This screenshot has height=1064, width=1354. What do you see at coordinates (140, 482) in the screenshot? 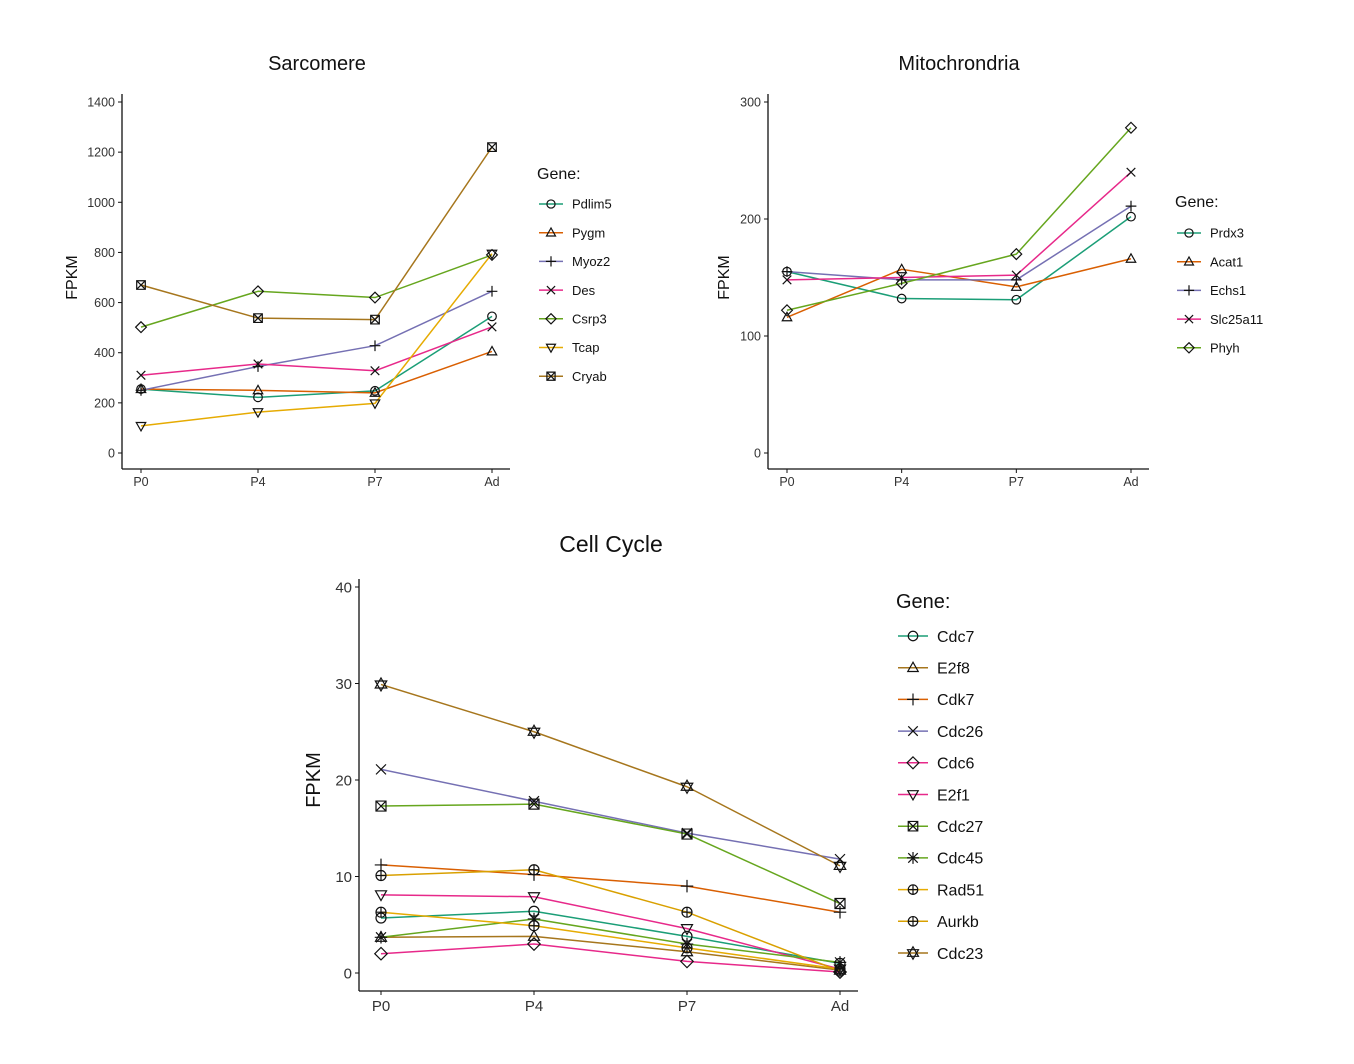
I see `x-tick-label: P0` at bounding box center [140, 482].